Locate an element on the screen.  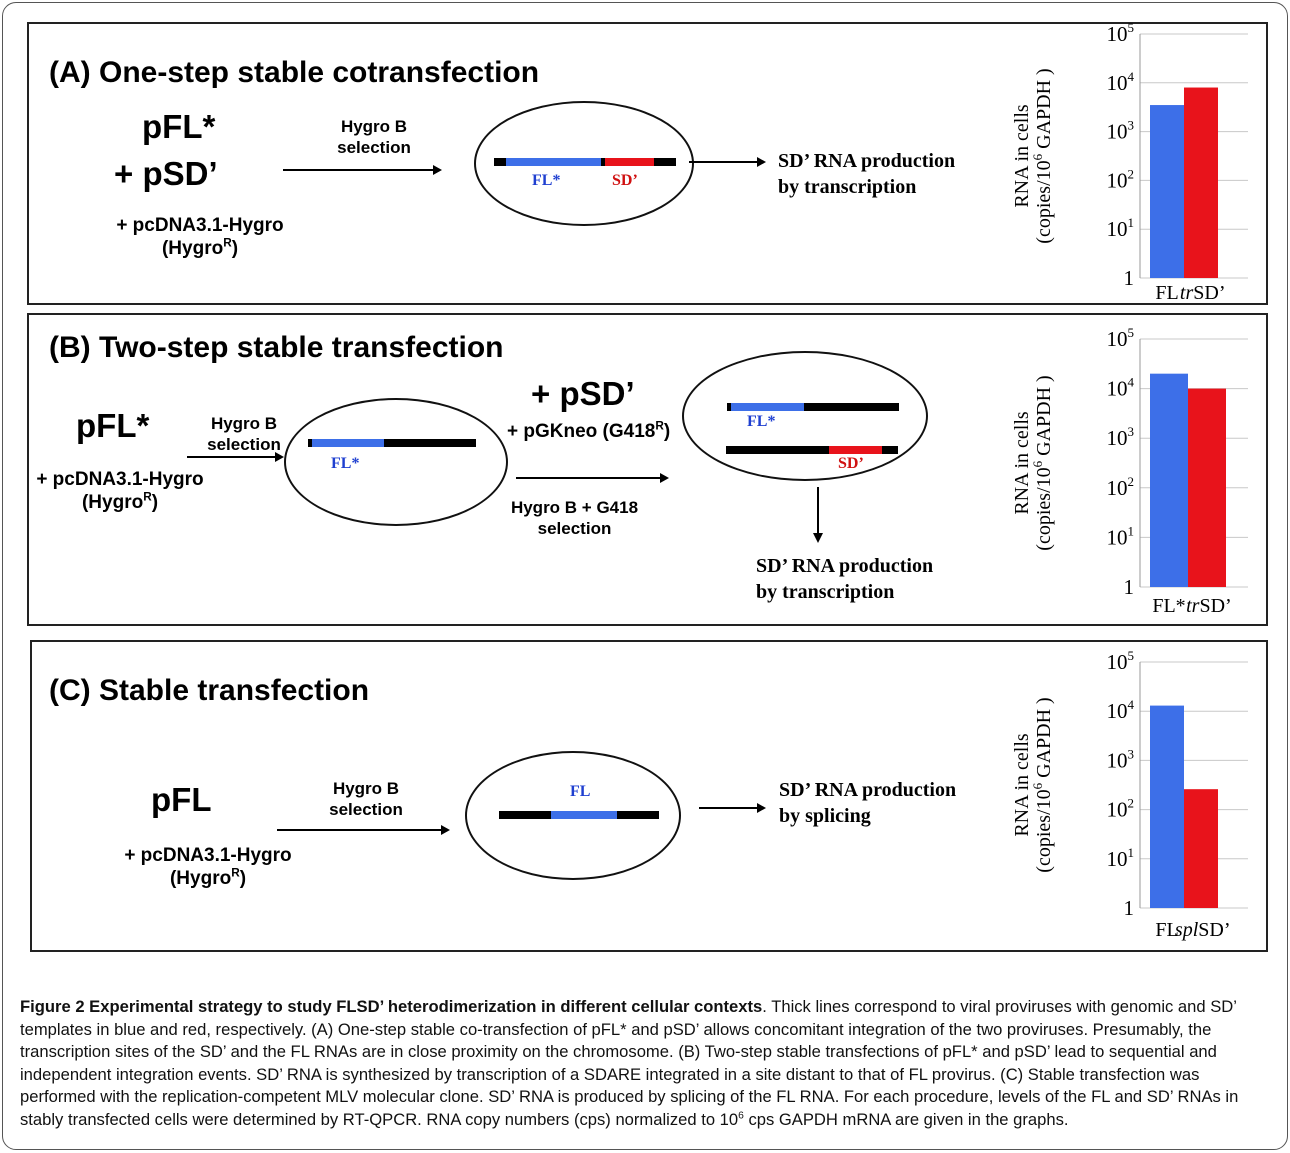
neo-plasmid: + pGKneo (G418R) is located at coordinates (589, 431).